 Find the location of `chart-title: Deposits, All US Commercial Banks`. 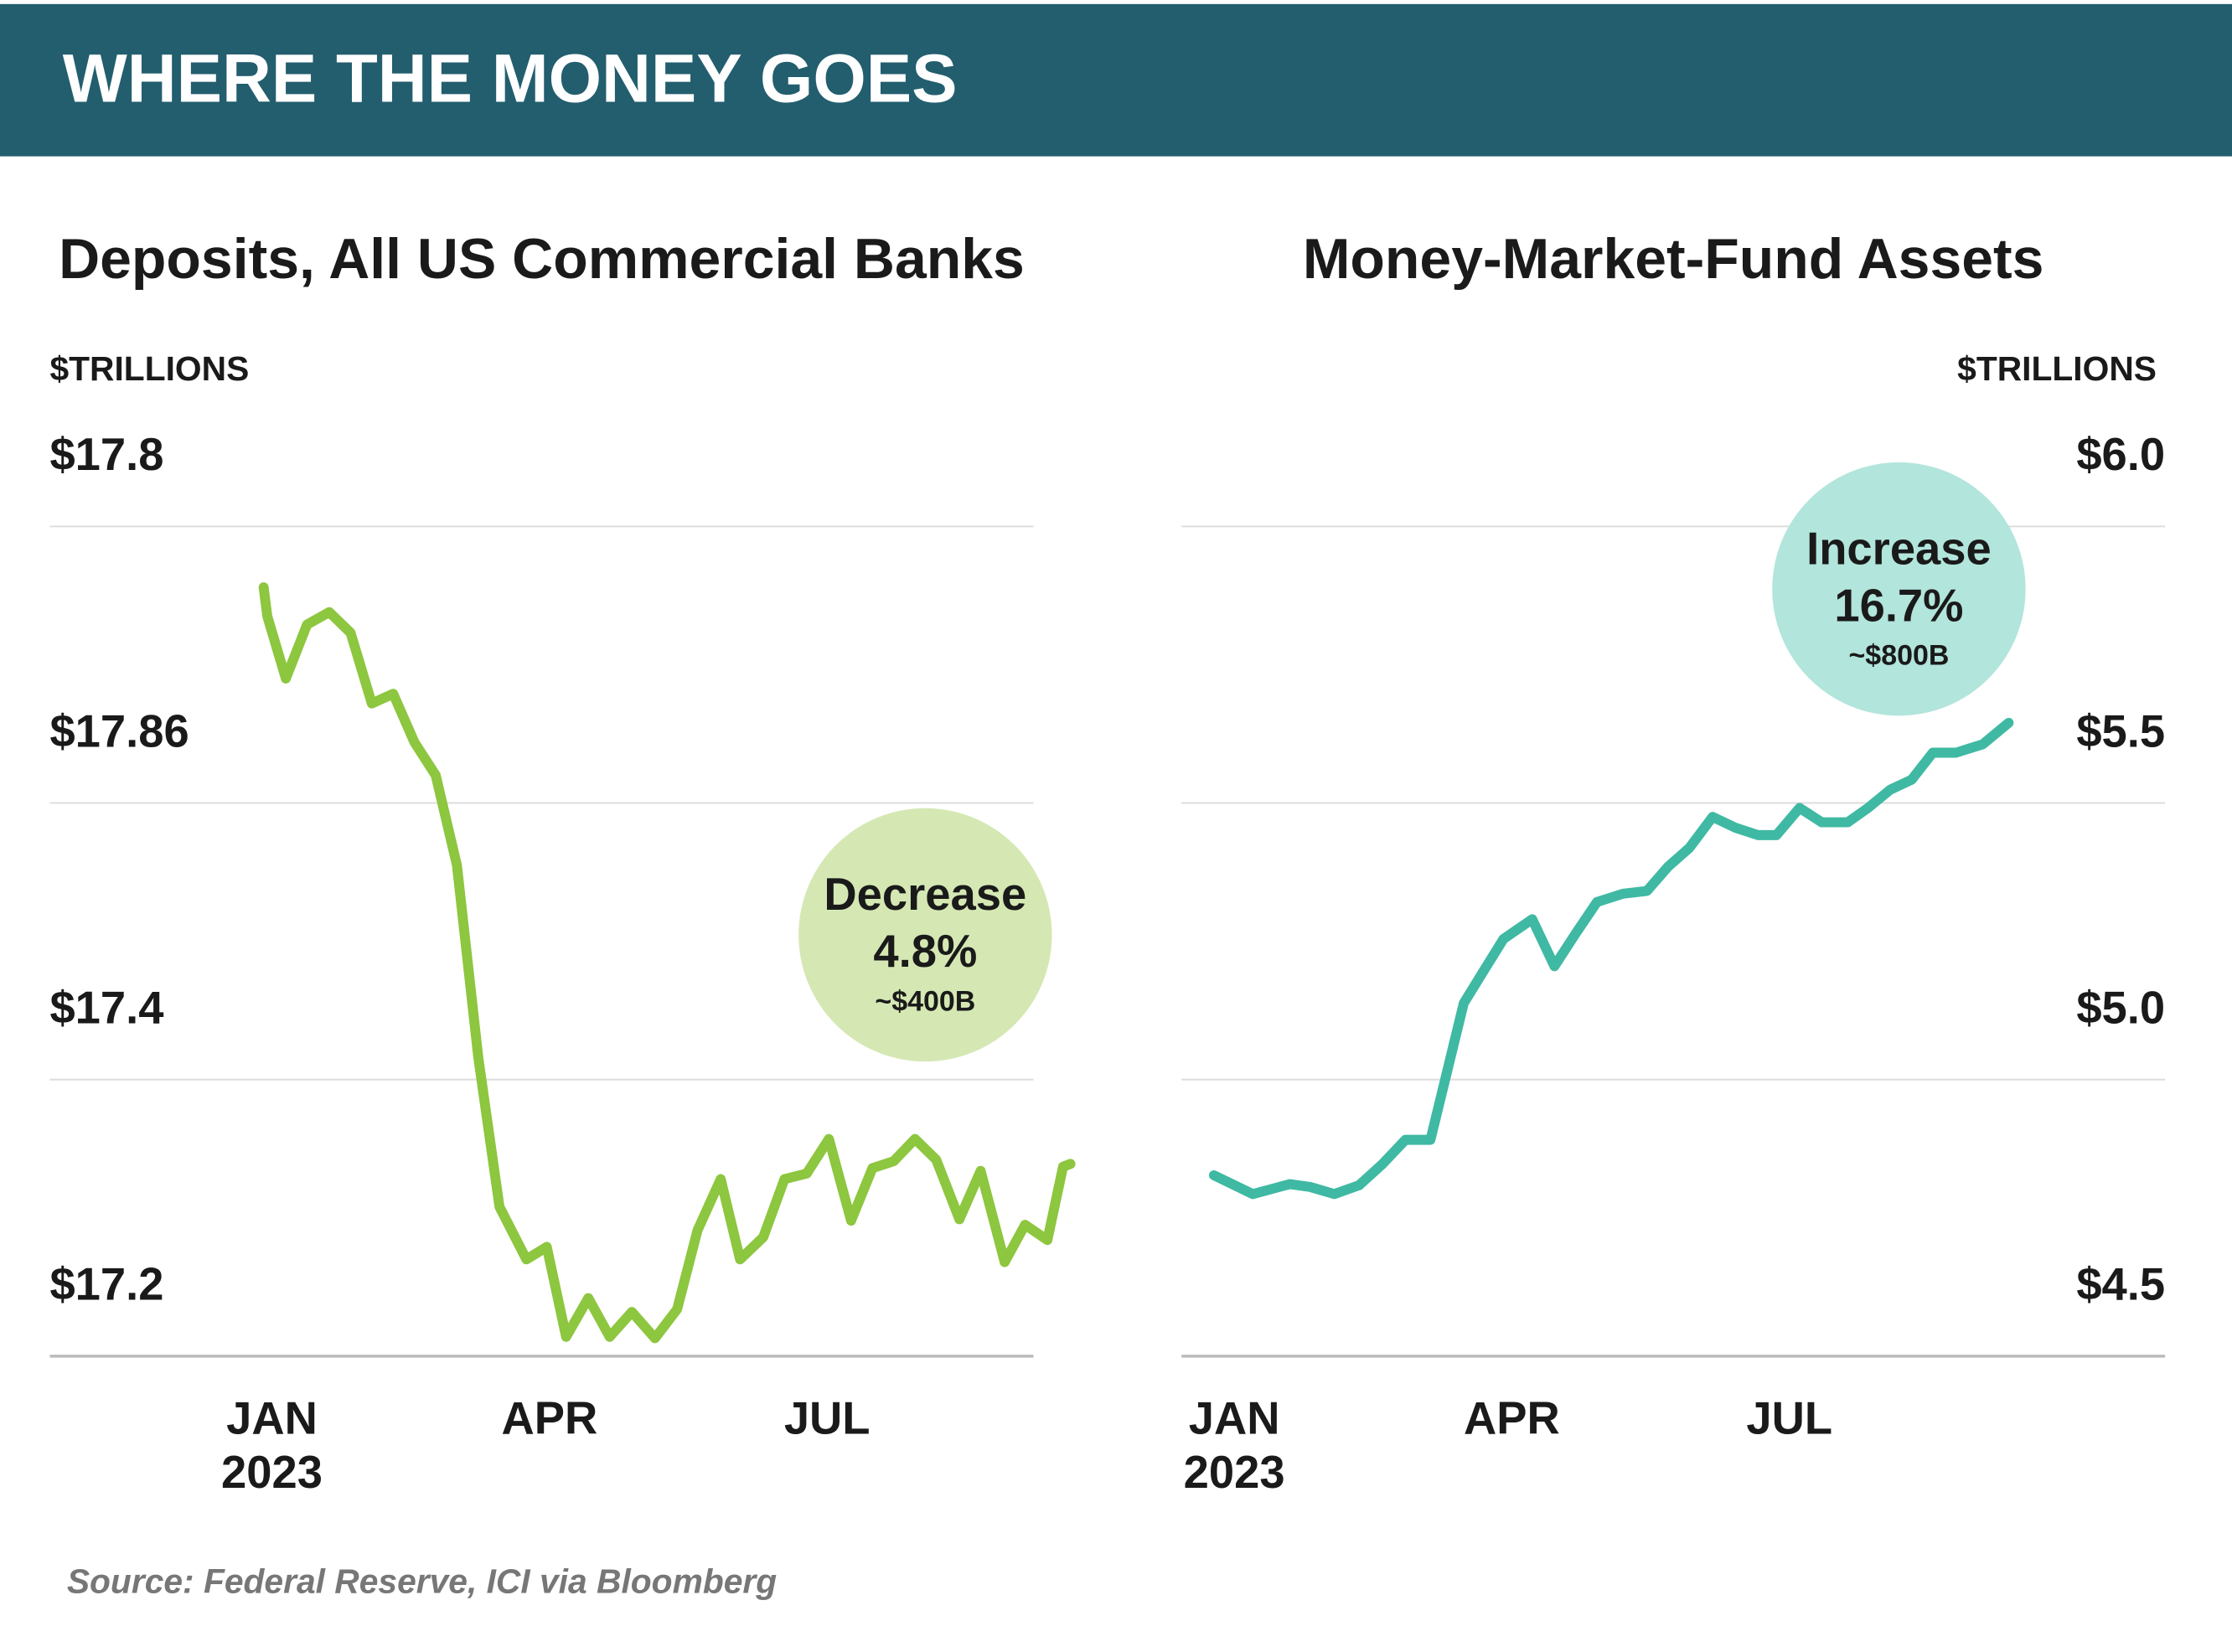

chart-title: Deposits, All US Commercial Banks is located at coordinates (542, 259).